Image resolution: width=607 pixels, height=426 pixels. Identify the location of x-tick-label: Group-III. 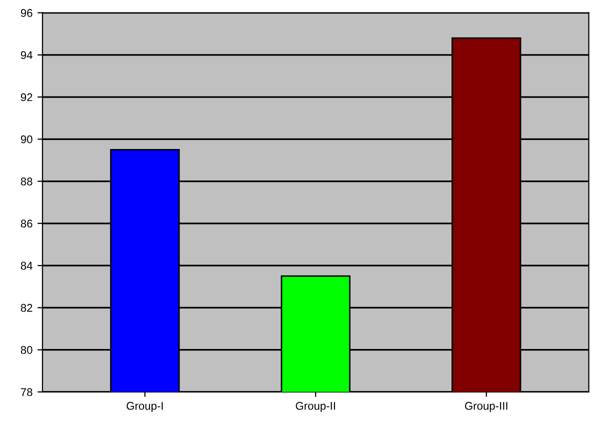
(486, 407).